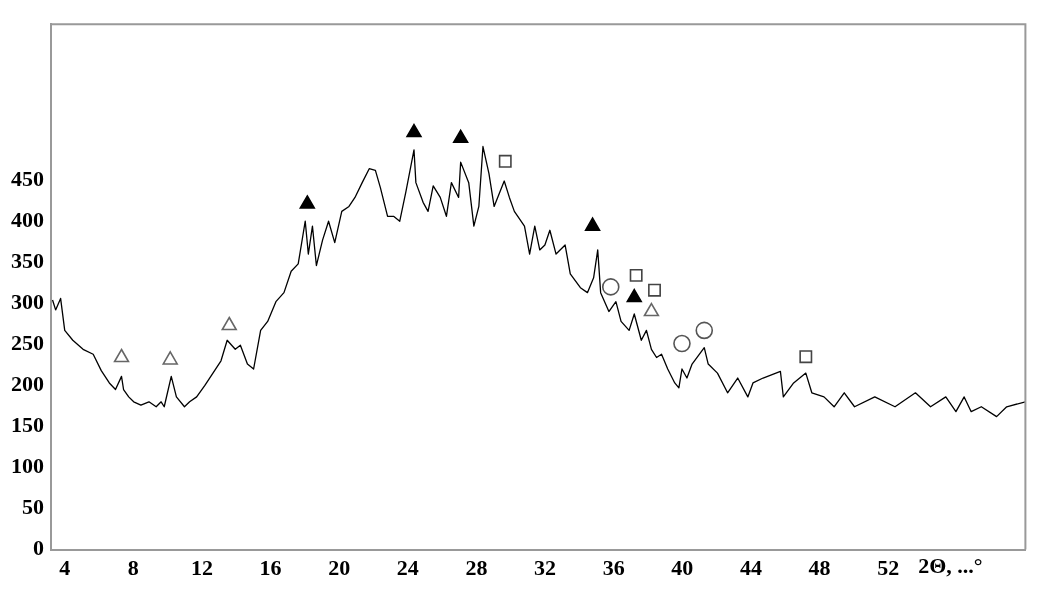 The height and width of the screenshot is (594, 1043). Describe the element at coordinates (27, 178) in the screenshot. I see `y-tick-label: 450` at that location.